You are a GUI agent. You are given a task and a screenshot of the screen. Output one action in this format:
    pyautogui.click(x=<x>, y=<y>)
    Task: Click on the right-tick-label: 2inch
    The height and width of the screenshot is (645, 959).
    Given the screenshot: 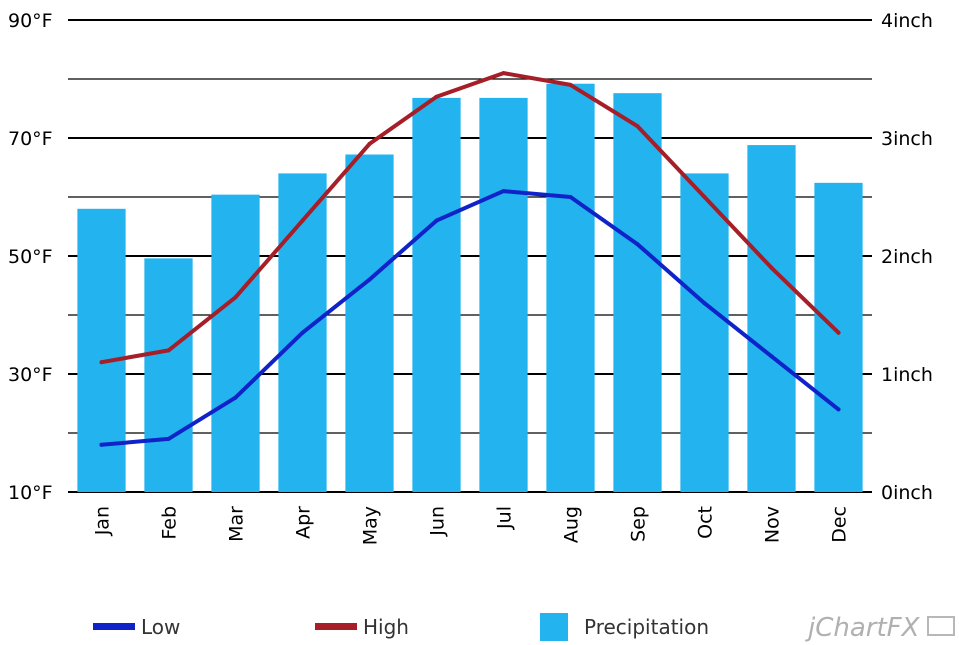 What is the action you would take?
    pyautogui.click(x=907, y=257)
    